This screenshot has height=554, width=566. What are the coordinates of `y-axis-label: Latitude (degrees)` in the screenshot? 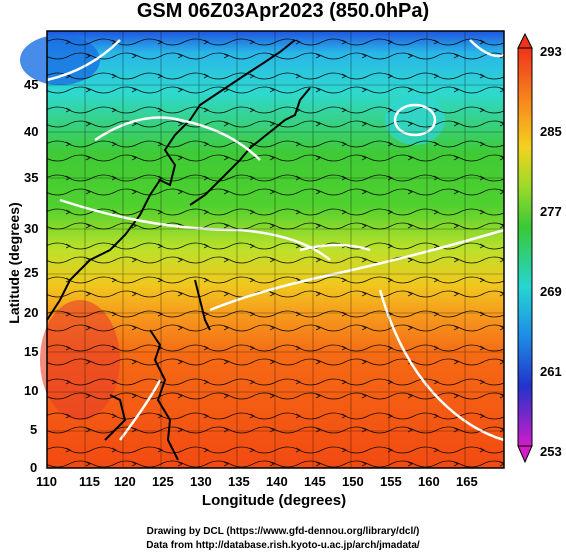 It's located at (14, 263).